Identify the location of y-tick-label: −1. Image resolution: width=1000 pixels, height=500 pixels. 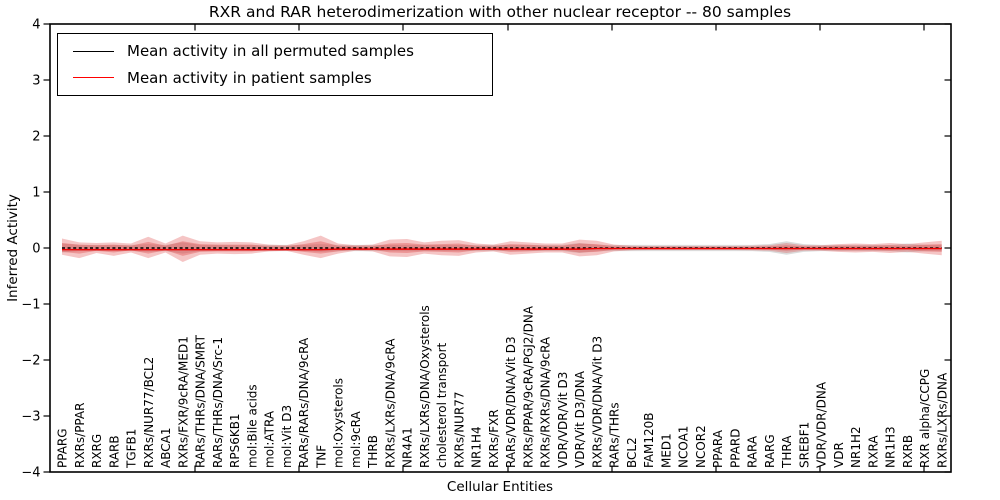
(30, 305).